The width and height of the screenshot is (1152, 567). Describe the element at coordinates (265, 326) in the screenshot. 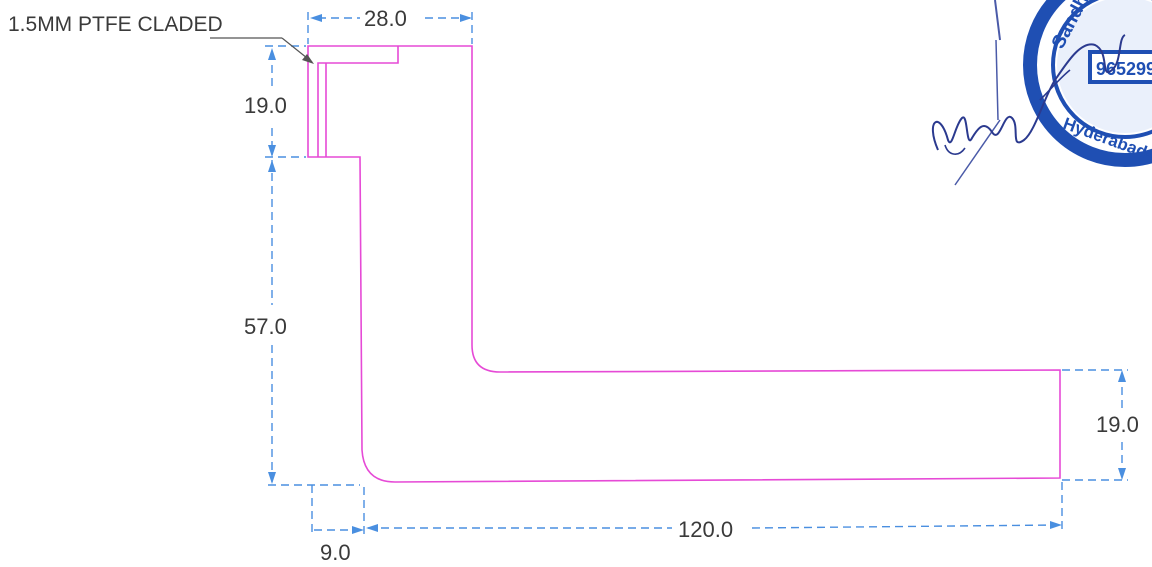

I see `dim-left-height-label: 57.0` at that location.